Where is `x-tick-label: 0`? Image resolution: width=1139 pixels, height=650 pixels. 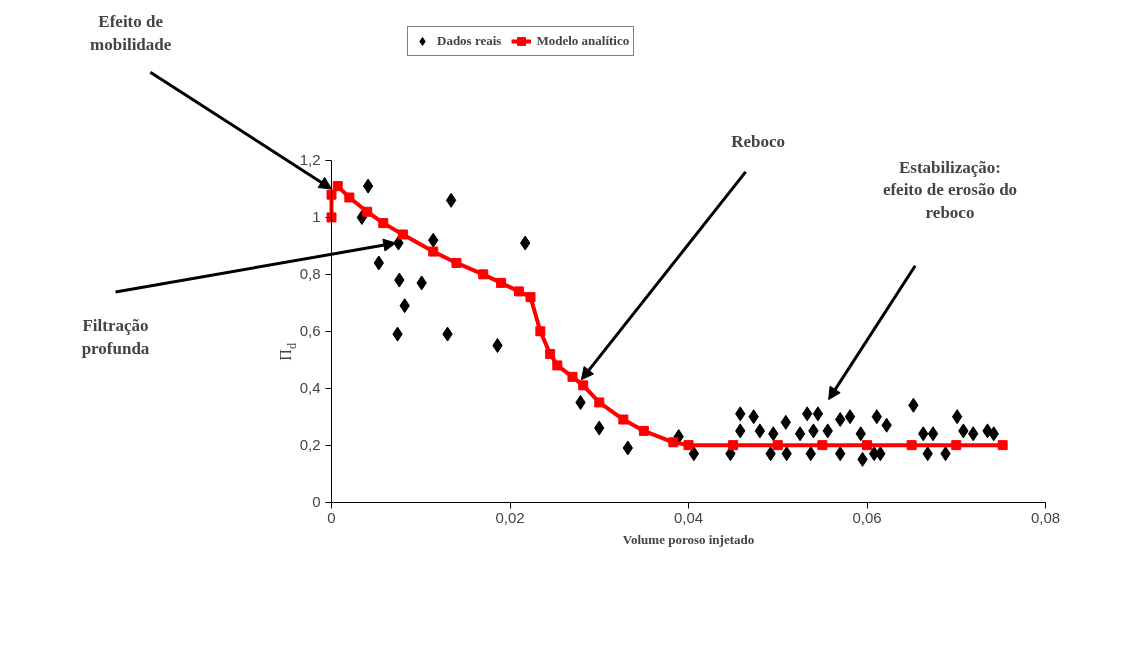 x-tick-label: 0 is located at coordinates (331, 518).